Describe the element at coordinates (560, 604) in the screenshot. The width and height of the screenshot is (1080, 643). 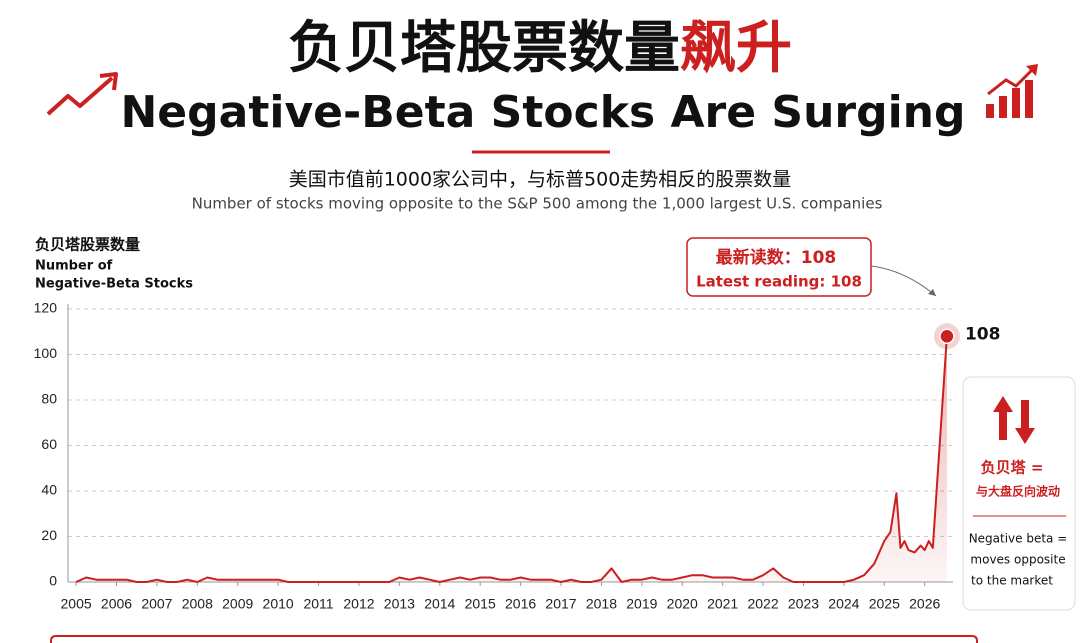
I see `x-tick-label: 2017` at that location.